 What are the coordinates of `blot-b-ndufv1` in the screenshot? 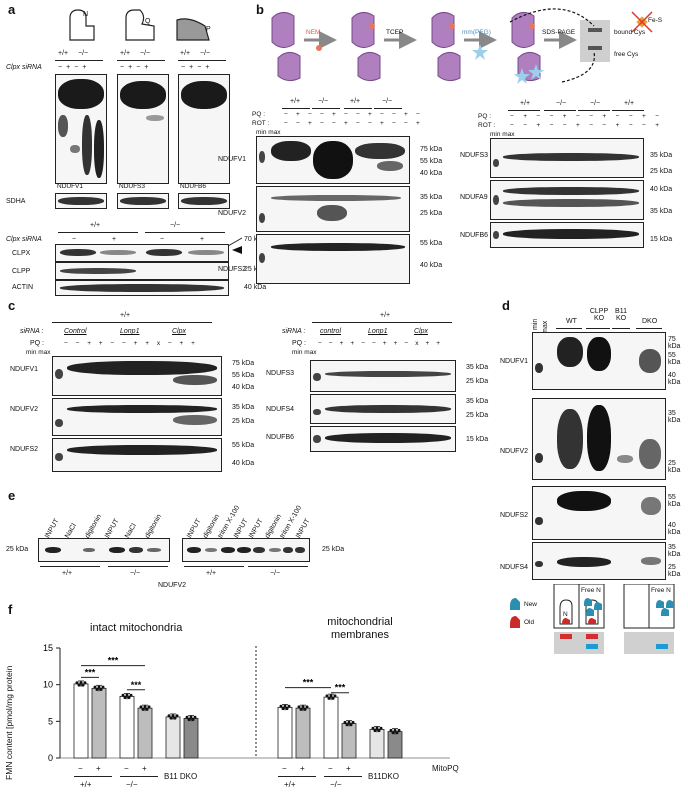 It's located at (333, 160).